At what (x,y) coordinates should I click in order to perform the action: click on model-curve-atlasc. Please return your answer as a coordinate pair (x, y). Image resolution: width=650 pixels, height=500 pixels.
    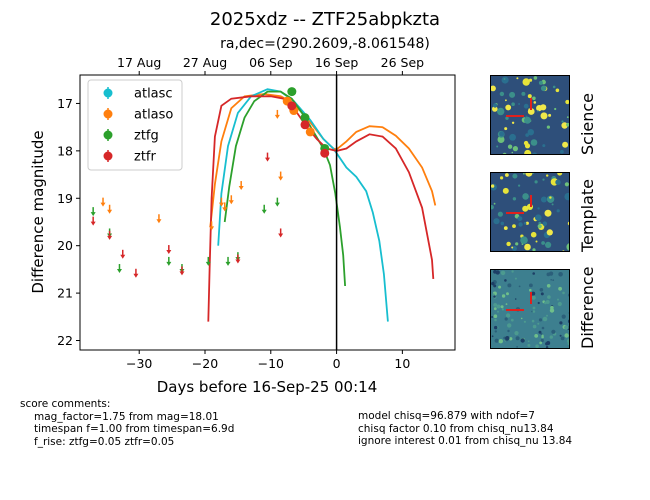
    Looking at the image, I should click on (303, 205).